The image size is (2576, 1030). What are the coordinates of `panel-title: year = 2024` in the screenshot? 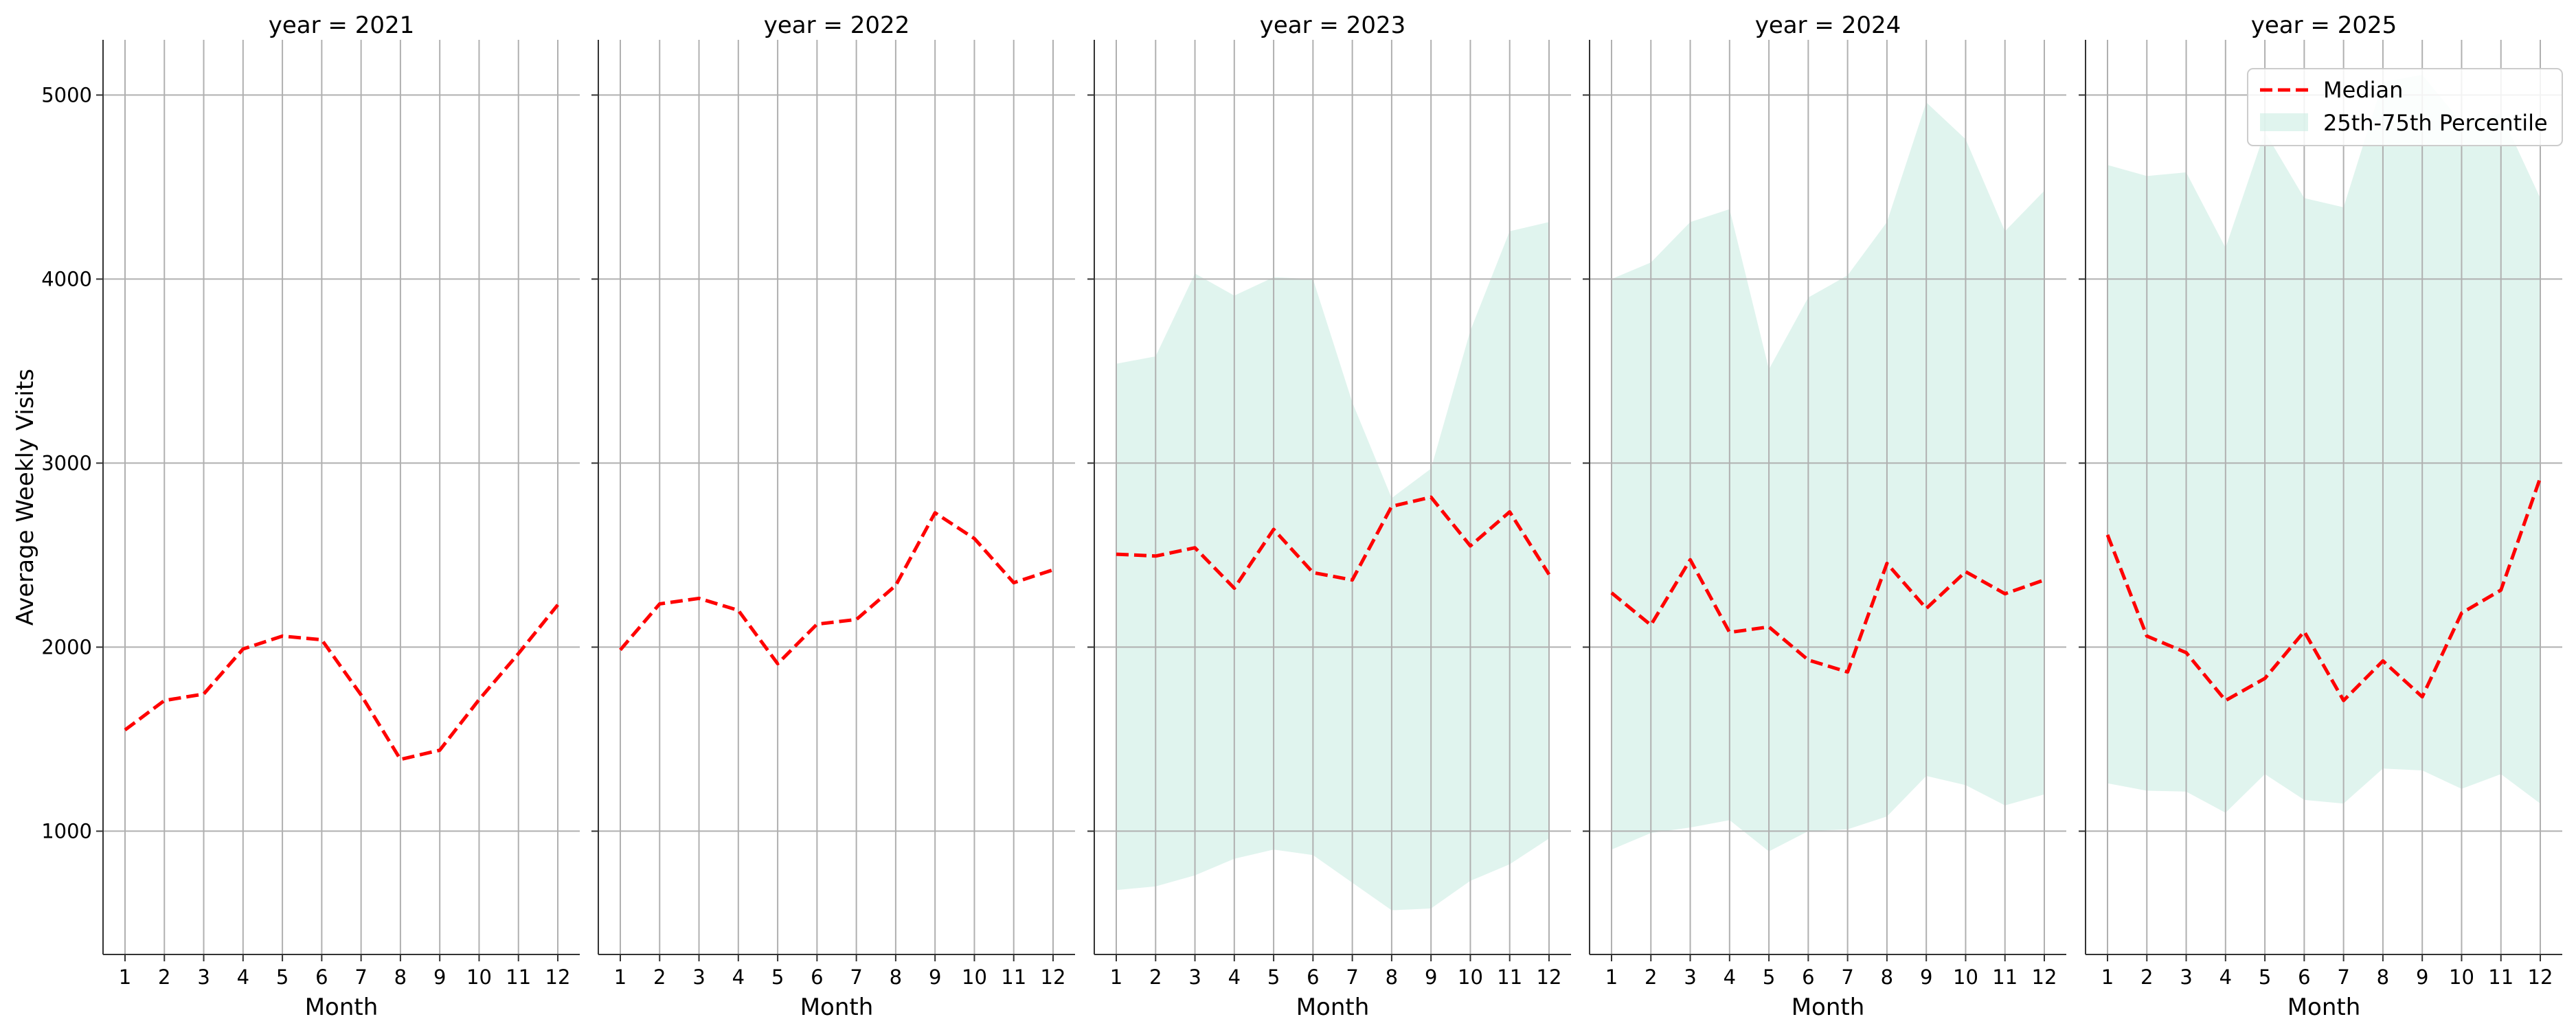 It's located at (1828, 25).